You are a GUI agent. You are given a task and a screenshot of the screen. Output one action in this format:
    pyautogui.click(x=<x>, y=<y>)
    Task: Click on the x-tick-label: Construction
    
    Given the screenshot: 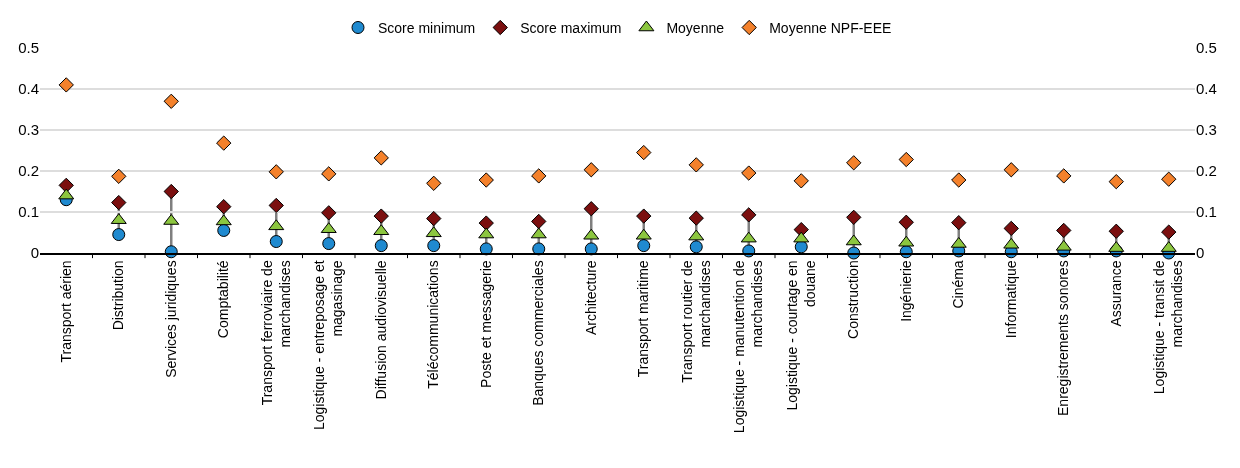 What is the action you would take?
    pyautogui.click(x=853, y=299)
    